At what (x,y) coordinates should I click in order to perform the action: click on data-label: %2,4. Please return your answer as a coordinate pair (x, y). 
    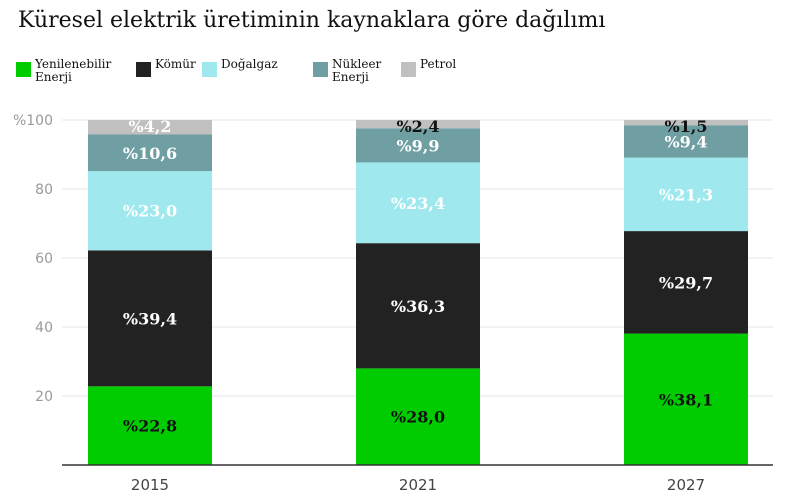
    Looking at the image, I should click on (417, 126).